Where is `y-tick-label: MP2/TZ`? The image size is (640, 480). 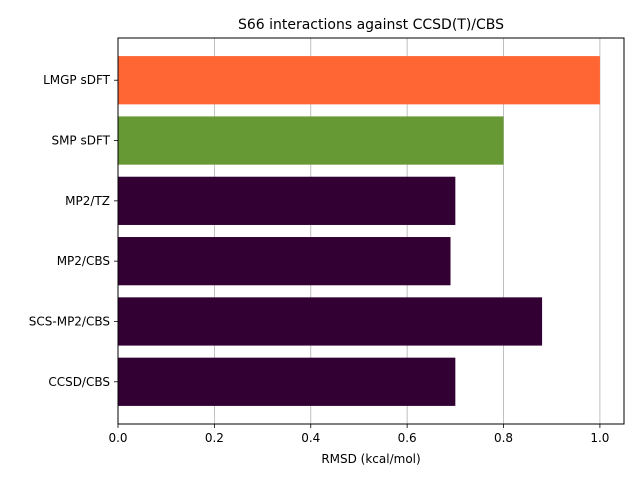 y-tick-label: MP2/TZ is located at coordinates (87, 201).